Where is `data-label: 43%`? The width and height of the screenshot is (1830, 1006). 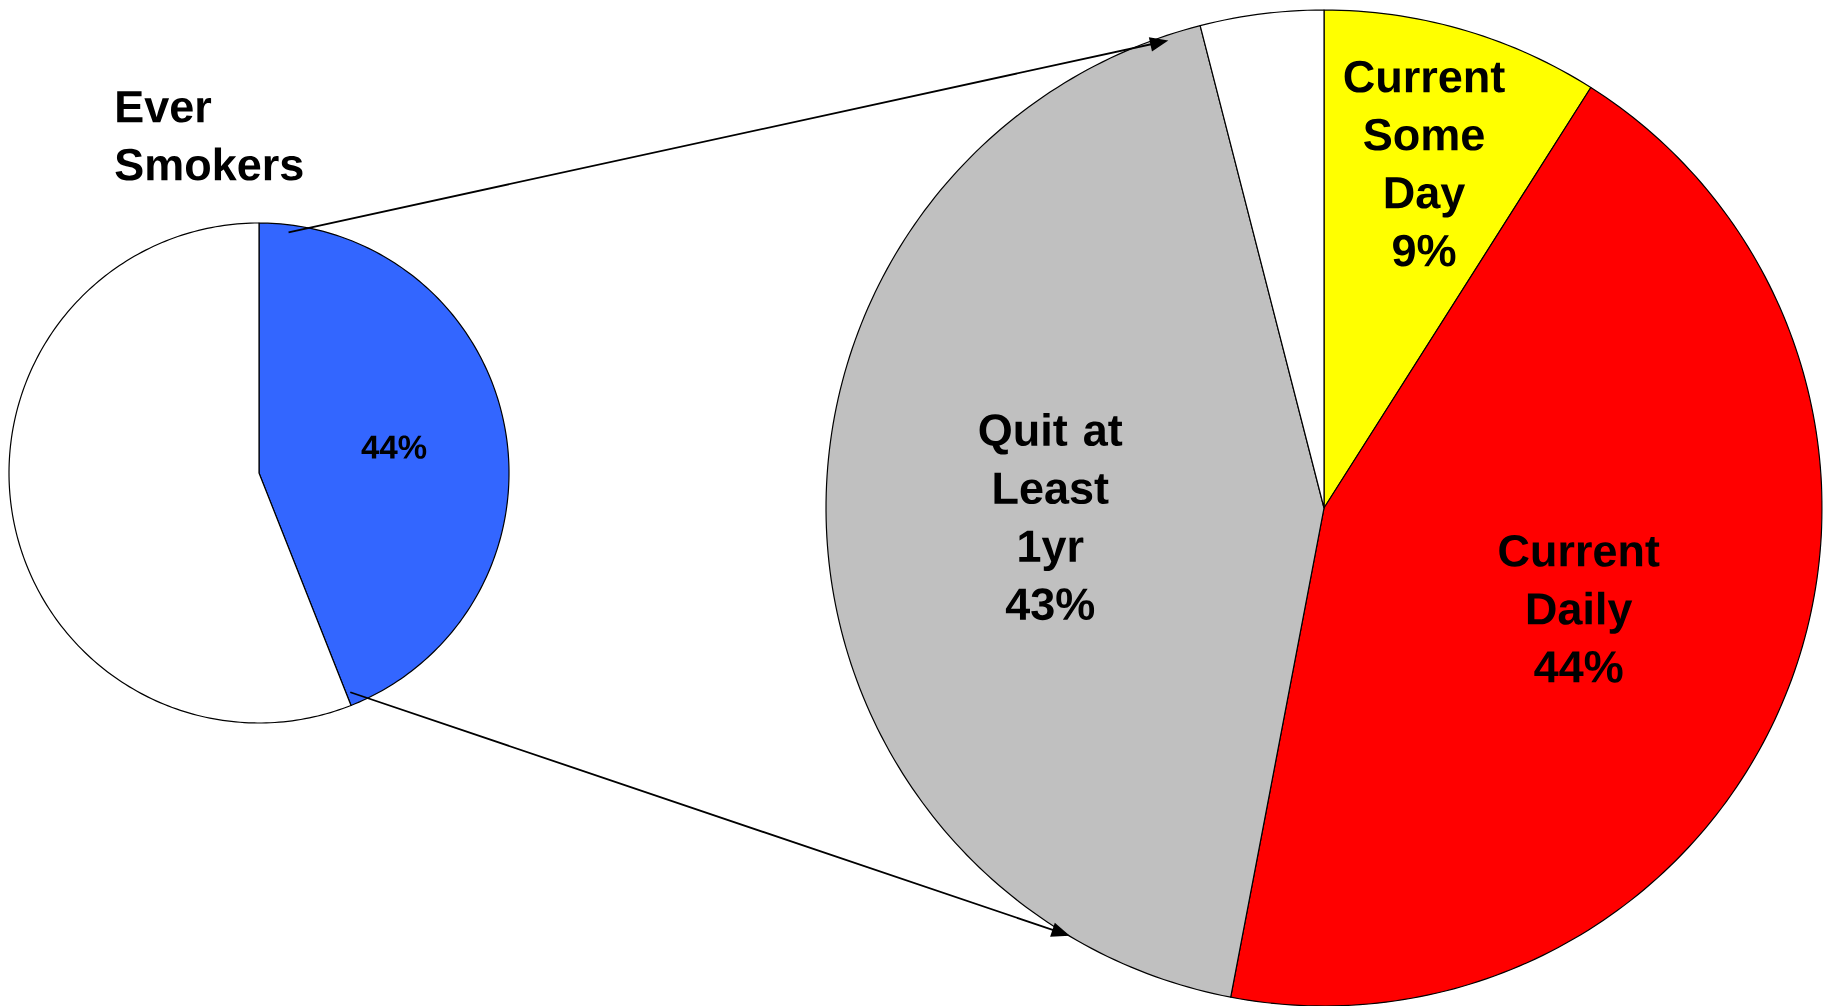
data-label: 43% is located at coordinates (1050, 604).